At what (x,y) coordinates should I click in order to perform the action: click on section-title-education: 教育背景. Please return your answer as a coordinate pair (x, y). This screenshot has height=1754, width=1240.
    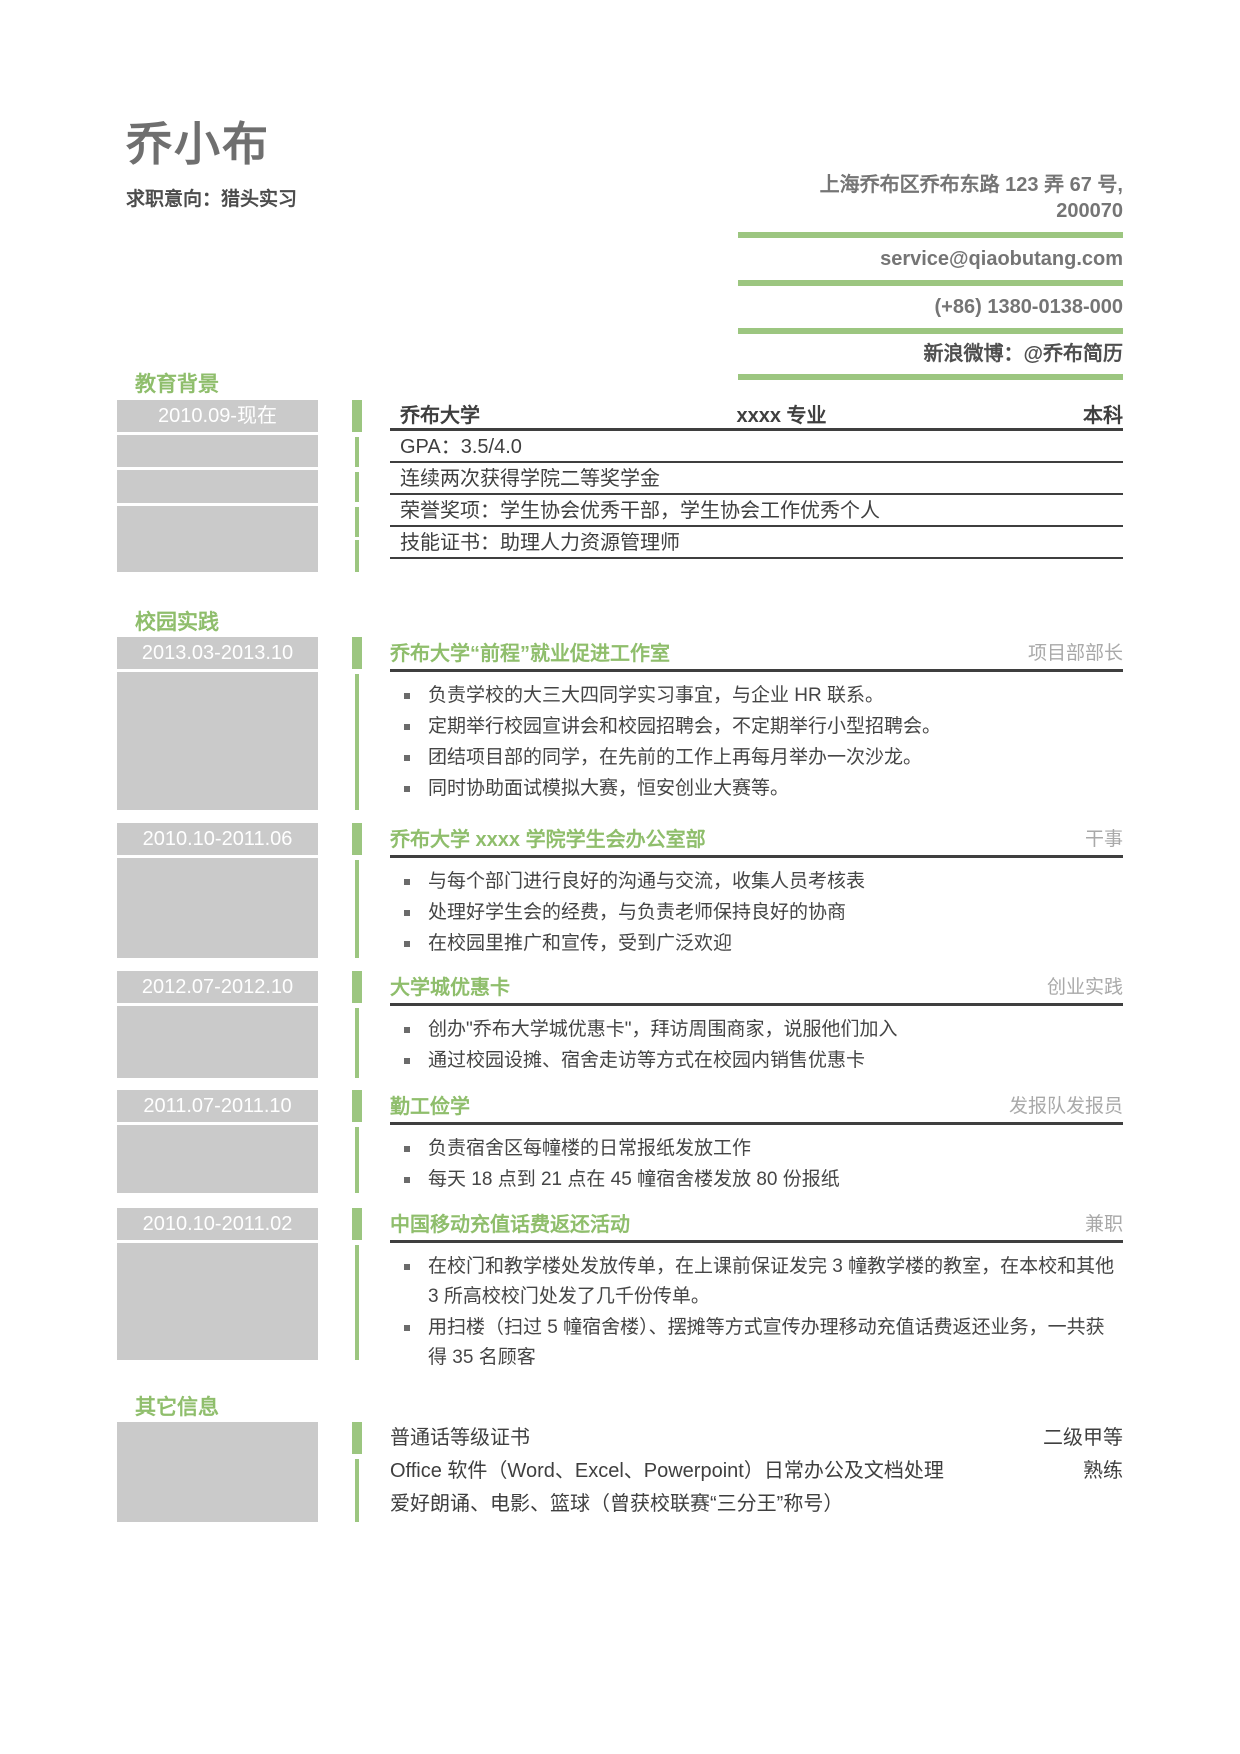
    Looking at the image, I should click on (177, 384).